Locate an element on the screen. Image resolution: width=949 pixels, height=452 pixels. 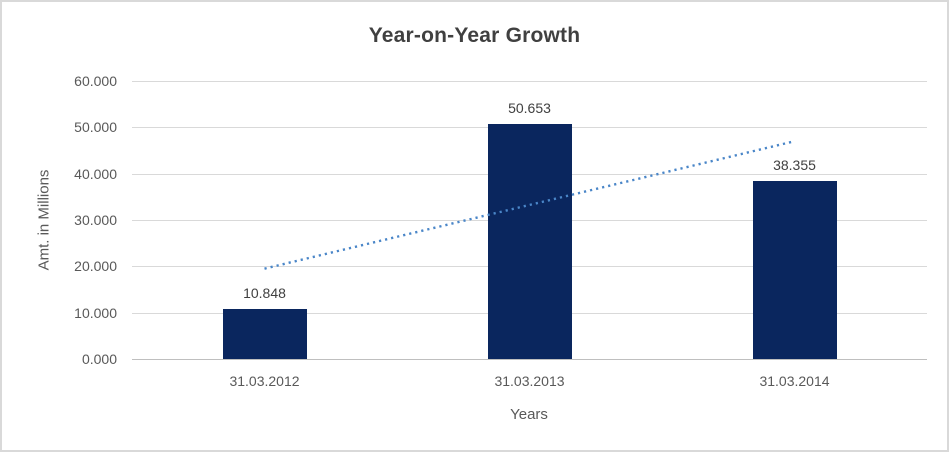
y-tick-label: 60.000 is located at coordinates (95, 81).